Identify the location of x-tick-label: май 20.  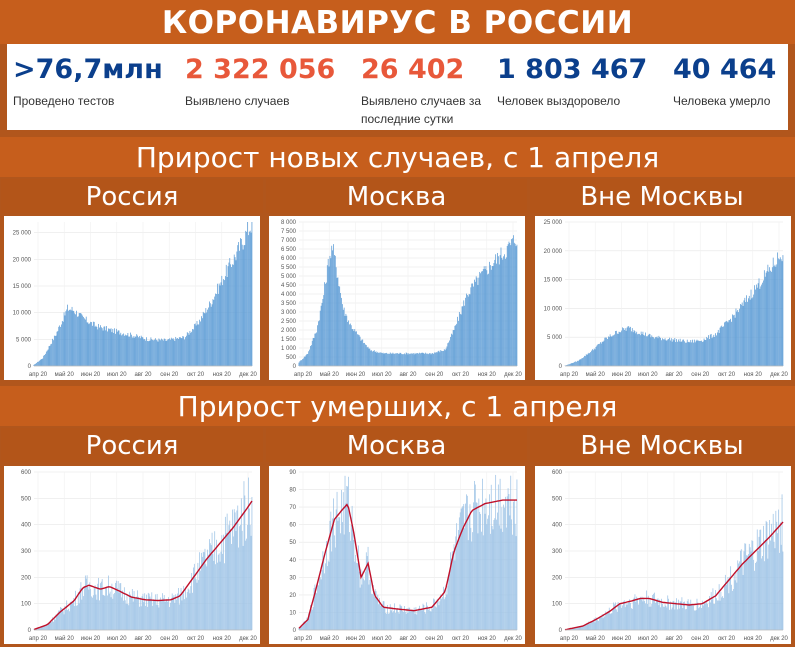
(330, 638).